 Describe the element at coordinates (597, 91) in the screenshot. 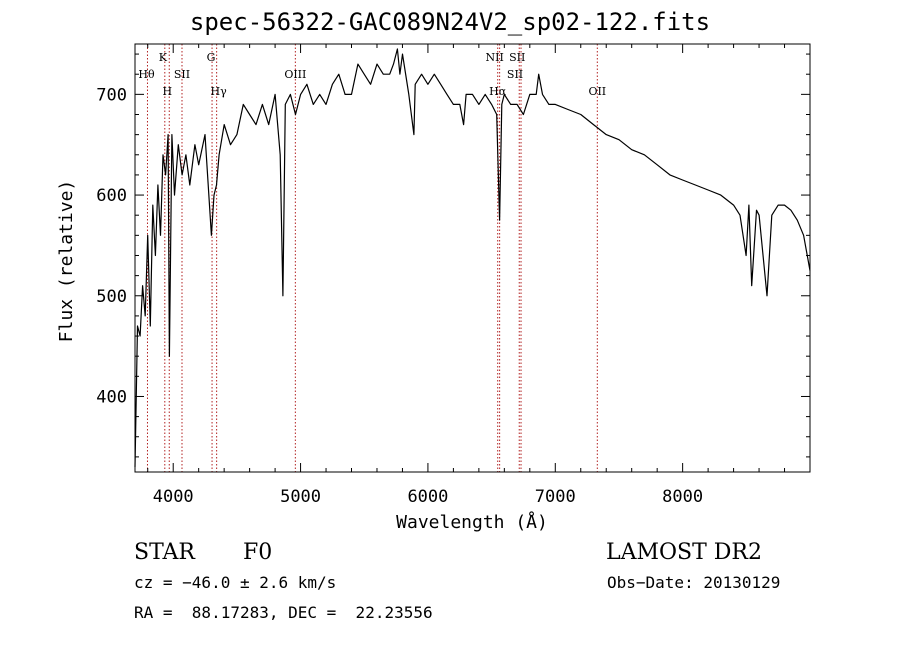

I see `line-label: OII` at that location.